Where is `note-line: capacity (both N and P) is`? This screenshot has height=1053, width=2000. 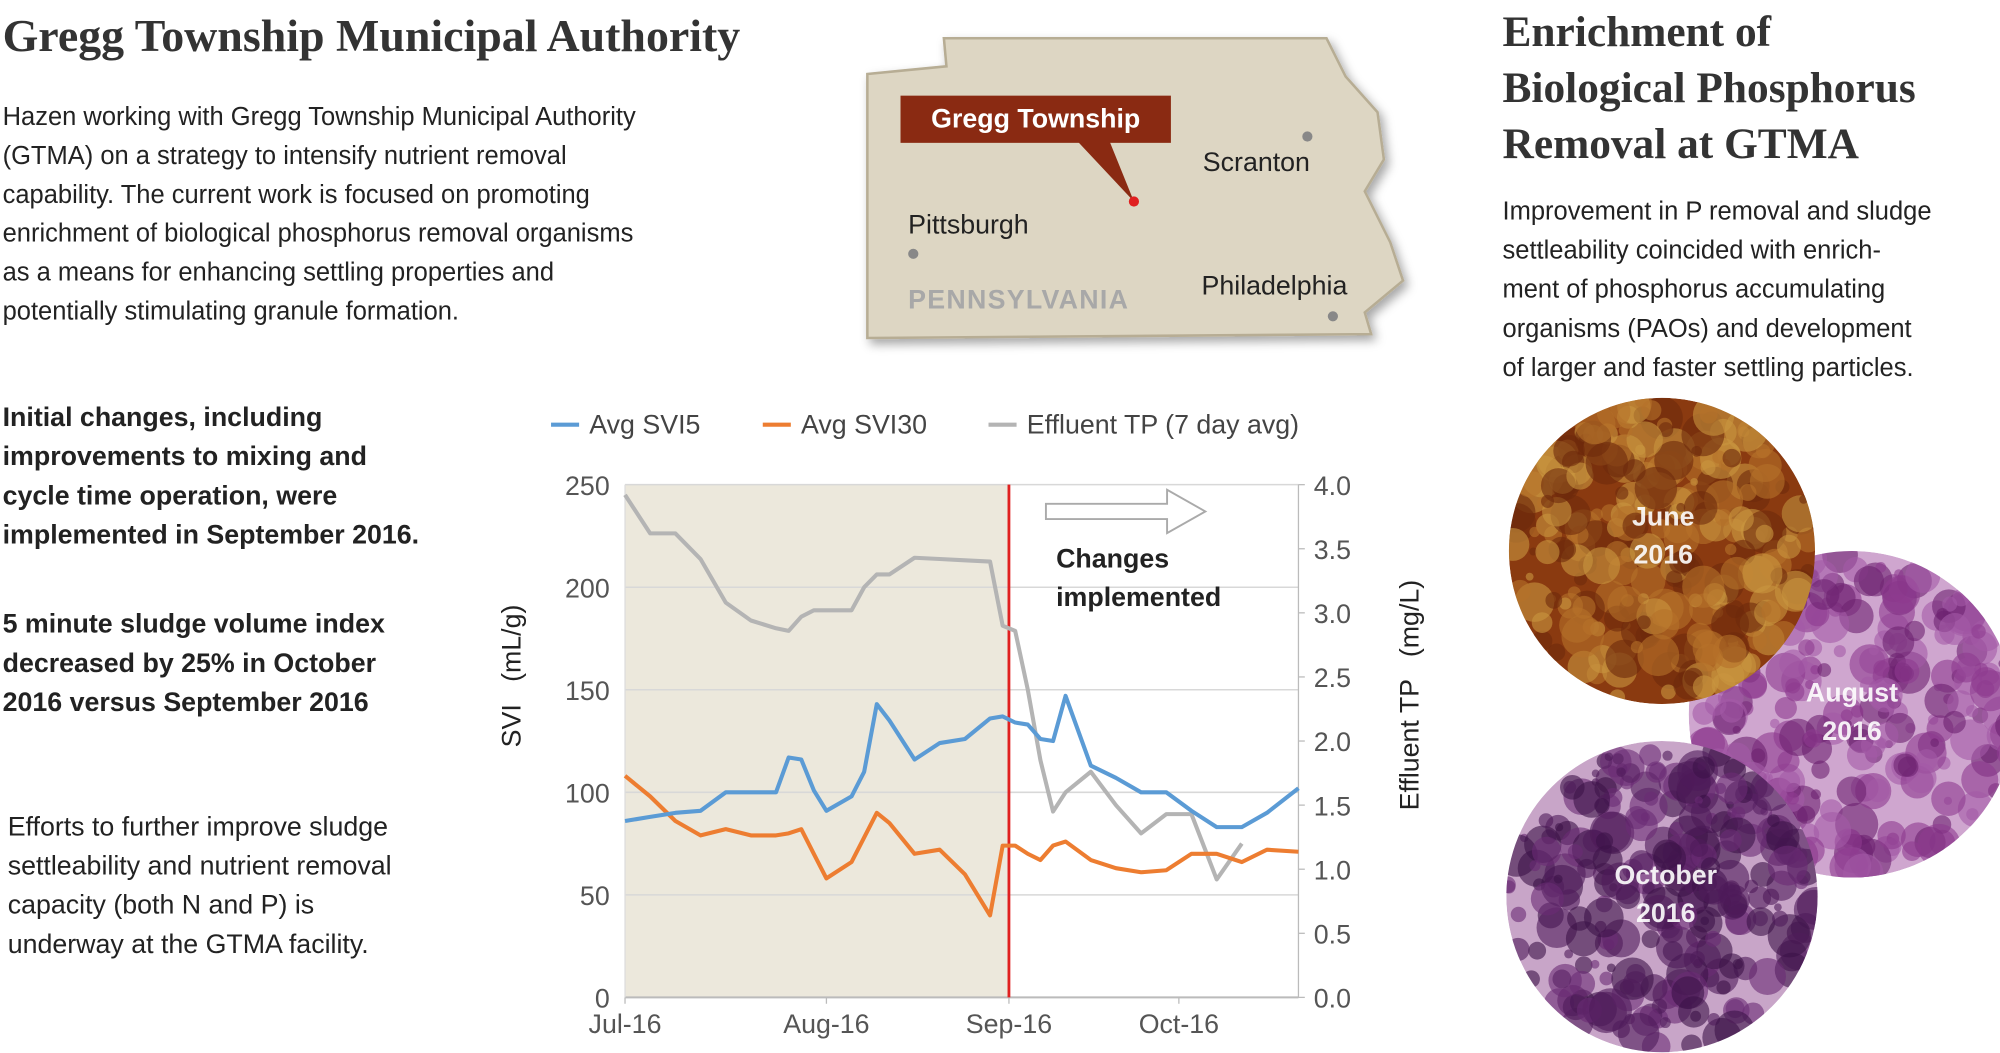 note-line: capacity (both N and P) is is located at coordinates (161, 905).